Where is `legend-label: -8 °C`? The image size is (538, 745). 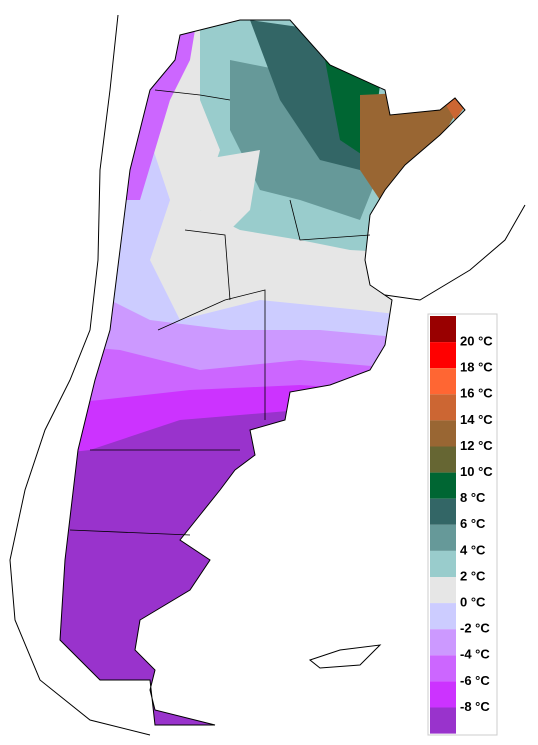 legend-label: -8 °C is located at coordinates (475, 706).